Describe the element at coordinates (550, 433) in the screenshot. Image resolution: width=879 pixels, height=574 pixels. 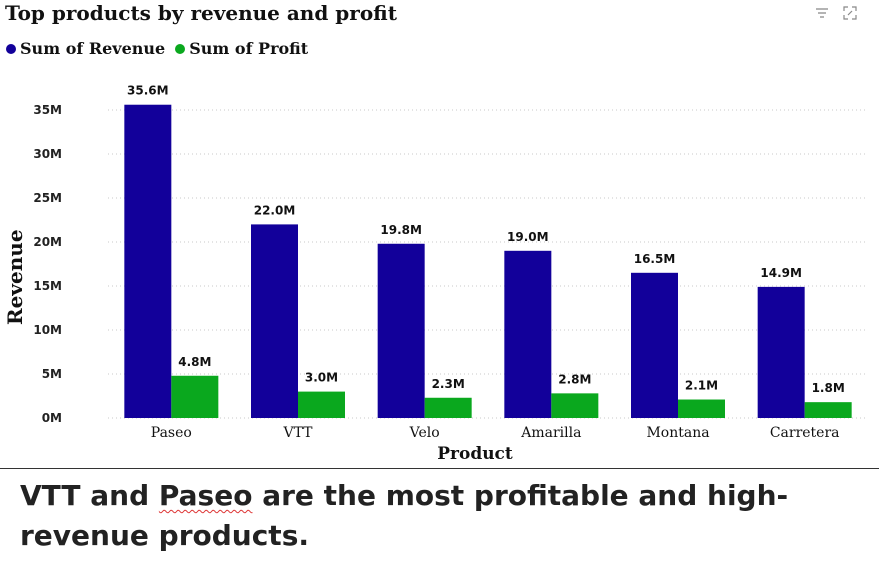
I see `x-tick-label: Amarilla` at that location.